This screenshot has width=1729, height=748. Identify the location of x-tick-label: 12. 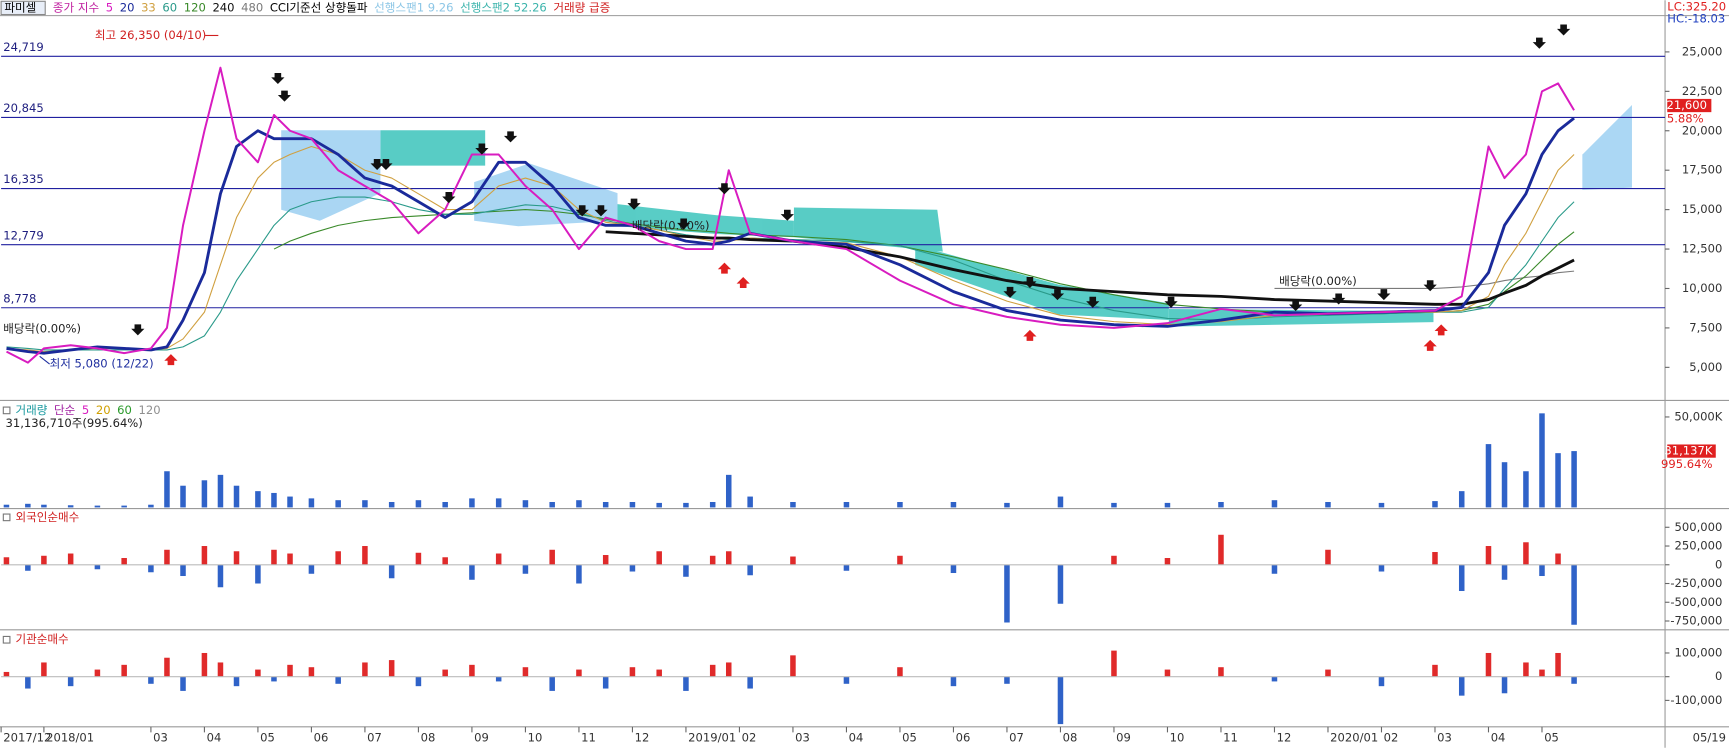
(1284, 737).